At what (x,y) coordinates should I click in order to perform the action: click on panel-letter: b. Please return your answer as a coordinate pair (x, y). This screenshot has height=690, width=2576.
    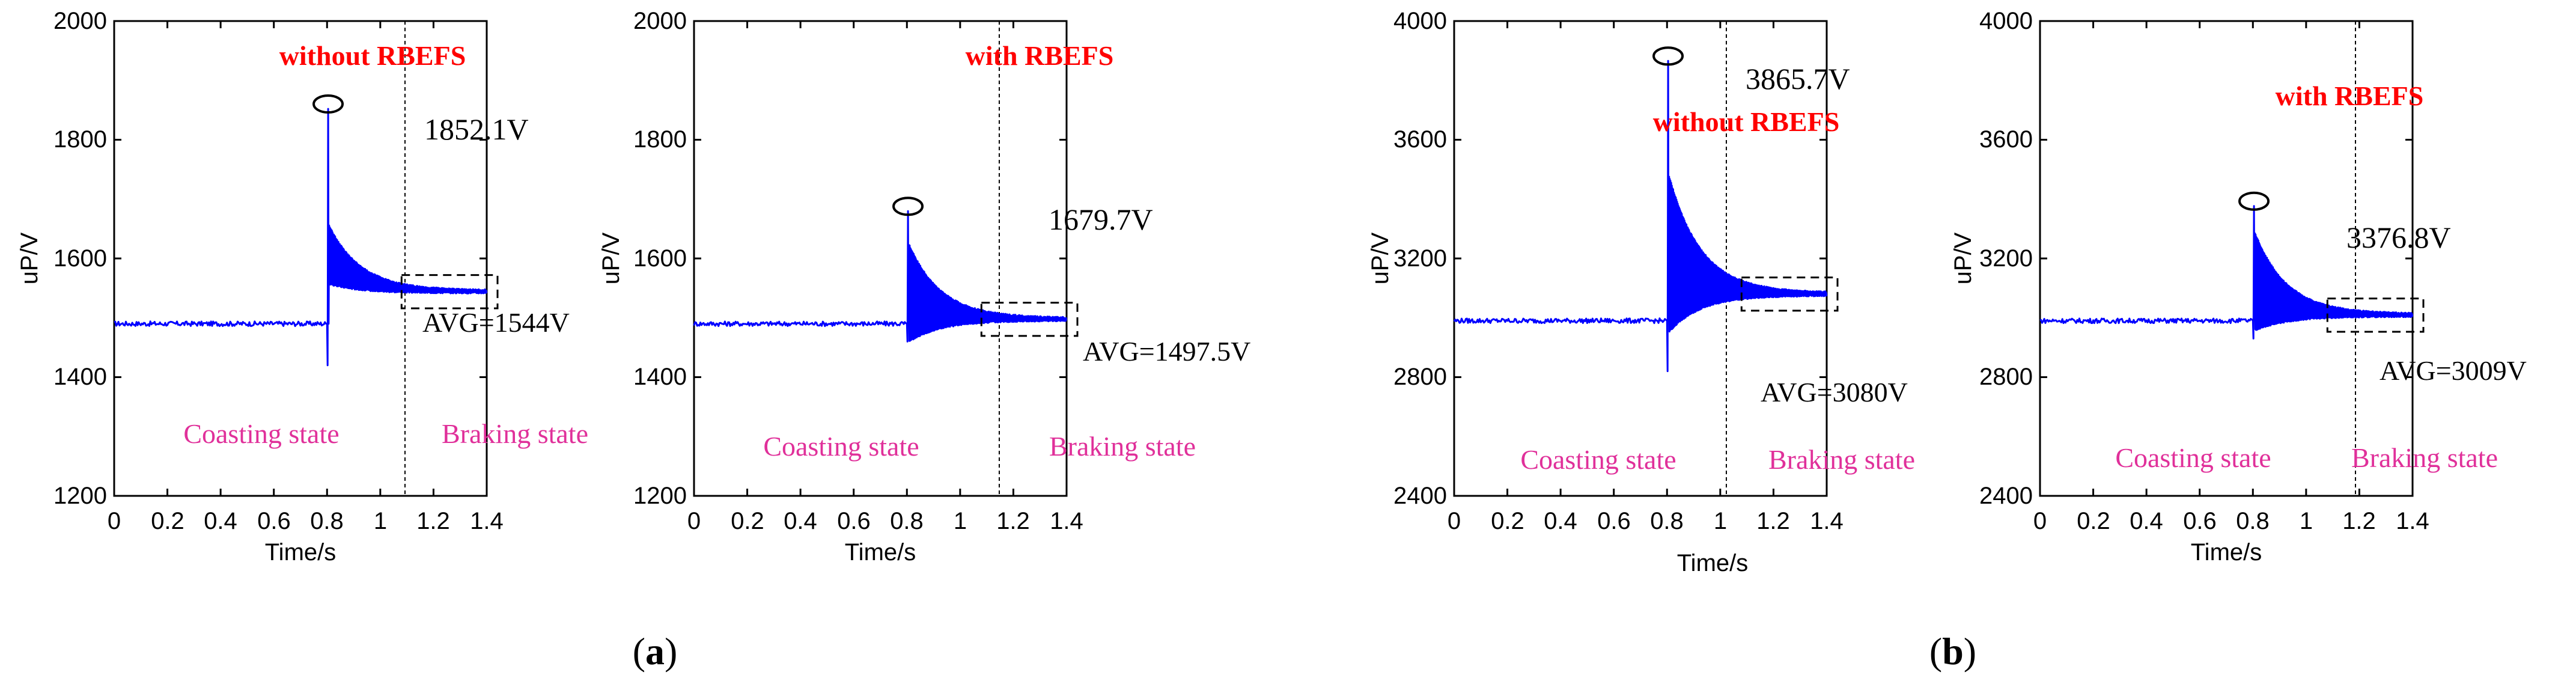
    Looking at the image, I should click on (1953, 651).